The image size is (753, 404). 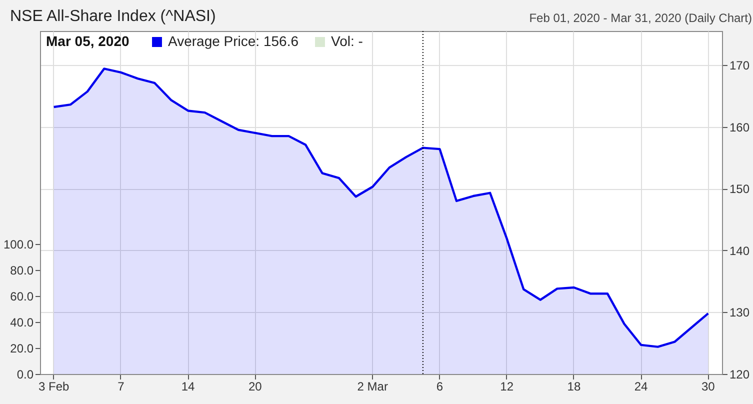 I want to click on x-tick-label: 7, so click(x=121, y=387).